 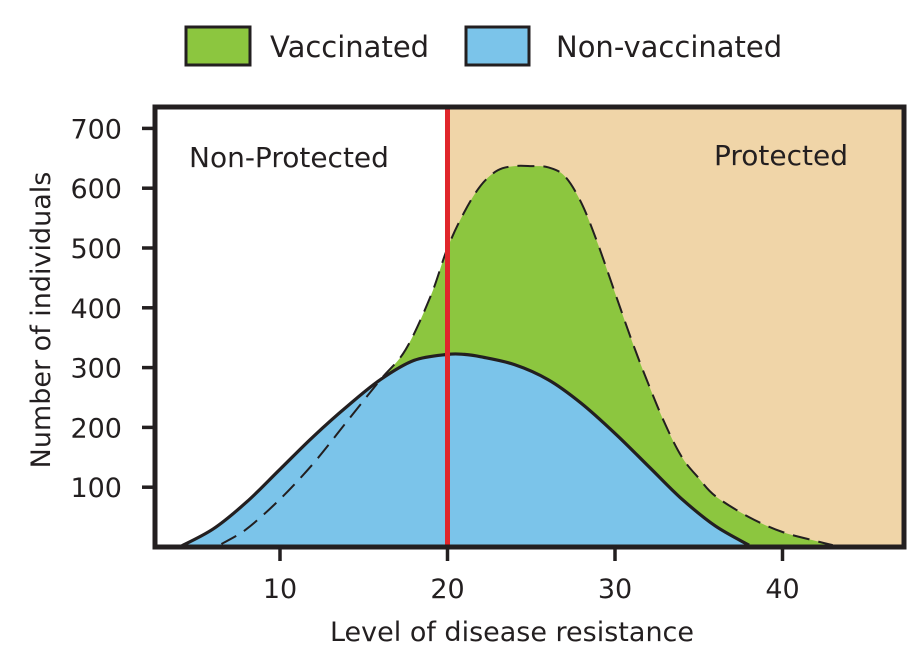 What do you see at coordinates (96, 369) in the screenshot?
I see `y-tick-label: 300` at bounding box center [96, 369].